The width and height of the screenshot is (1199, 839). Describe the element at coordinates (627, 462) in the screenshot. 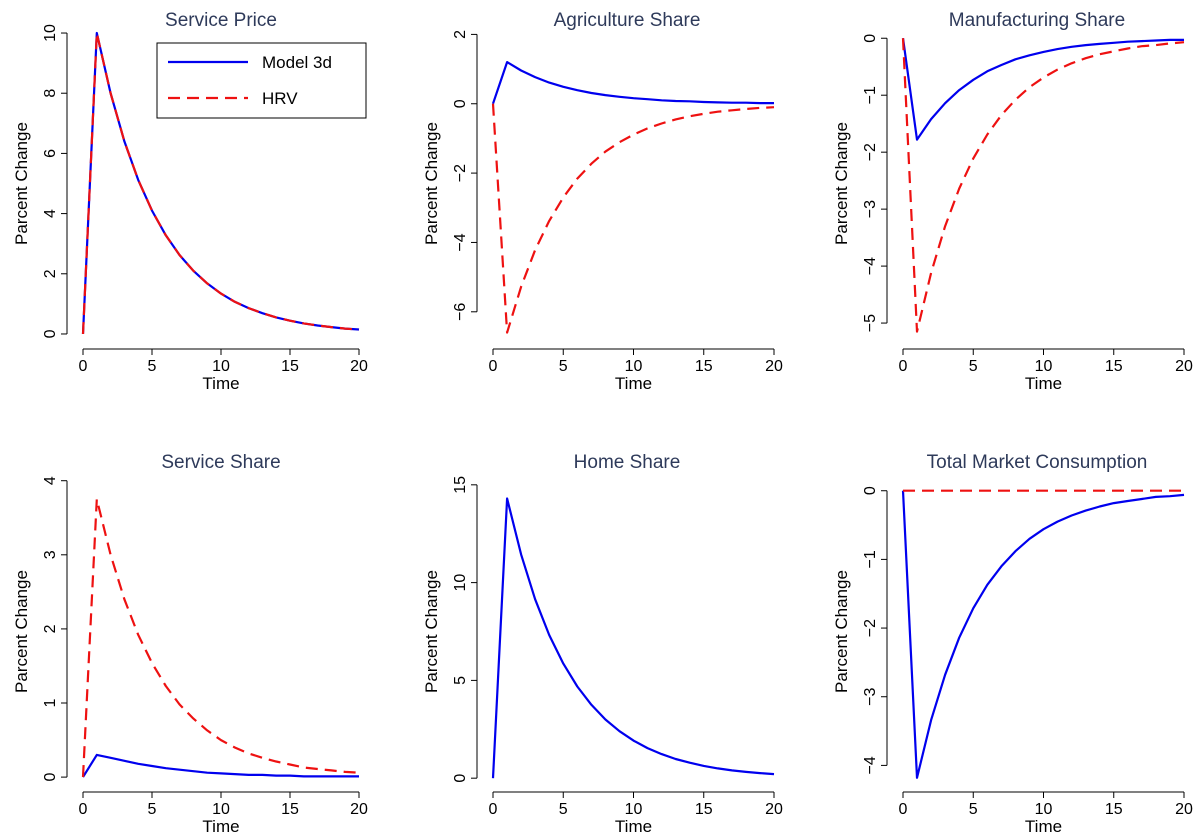

I see `panel-title: Home Share` at that location.